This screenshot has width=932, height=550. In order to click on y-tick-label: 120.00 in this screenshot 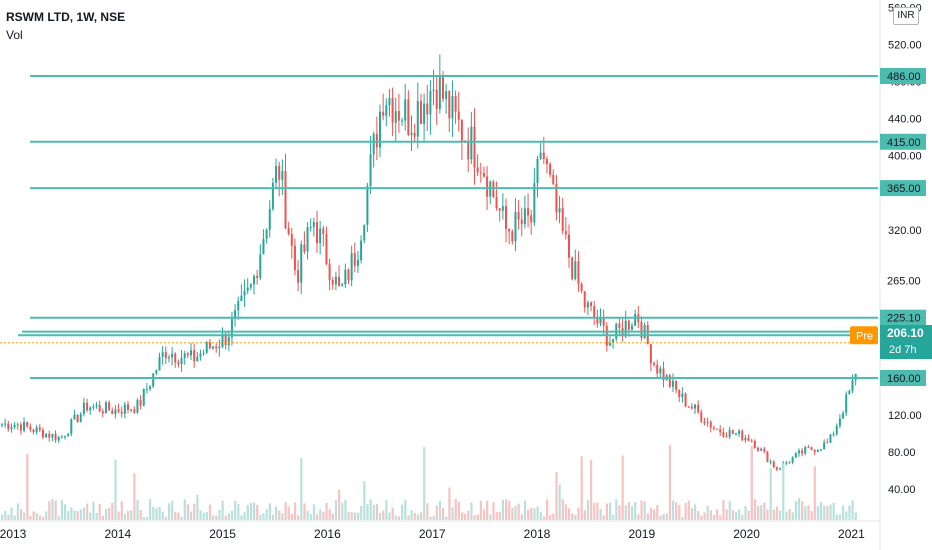, I will do `click(905, 416)`.